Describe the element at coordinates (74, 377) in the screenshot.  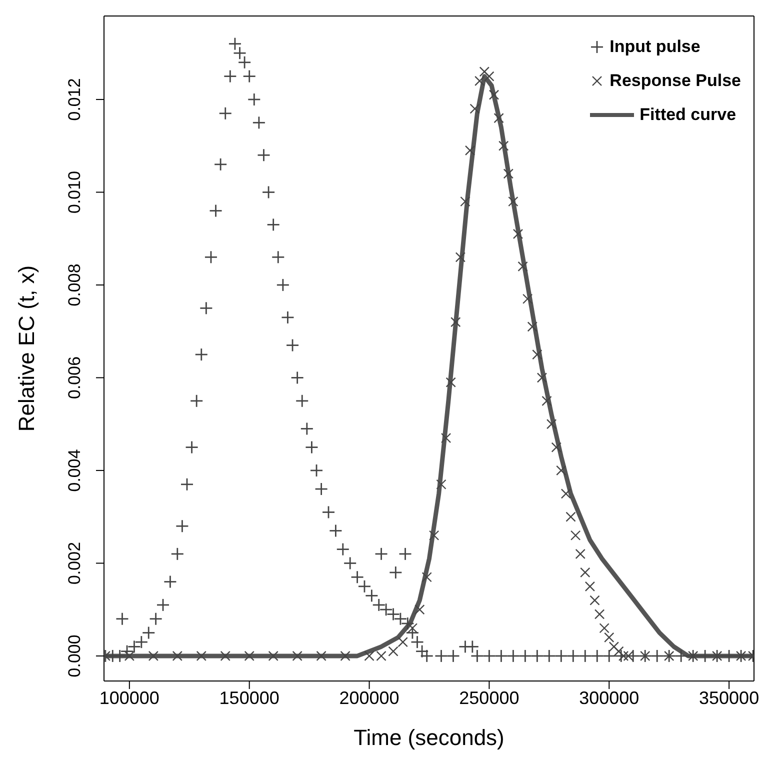
I see `y-tick-label: 0.006` at that location.